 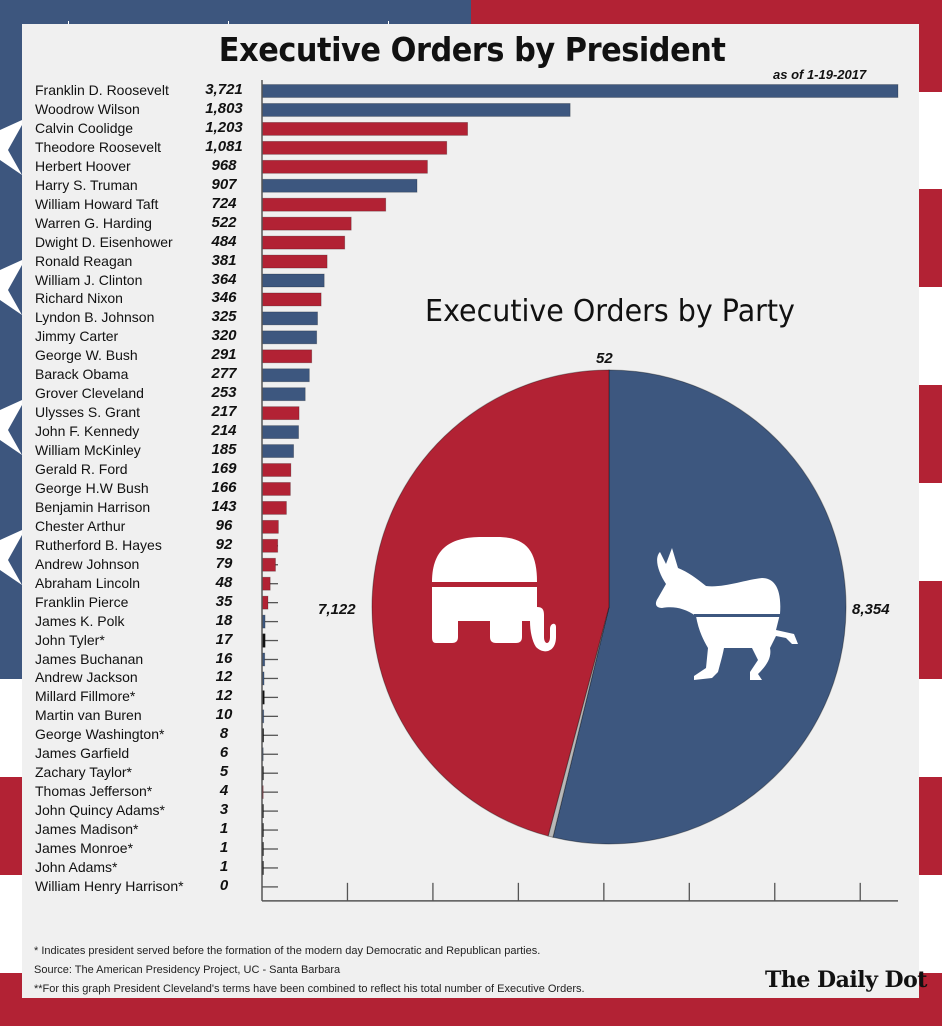 What do you see at coordinates (224, 412) in the screenshot?
I see `value-label: 217` at bounding box center [224, 412].